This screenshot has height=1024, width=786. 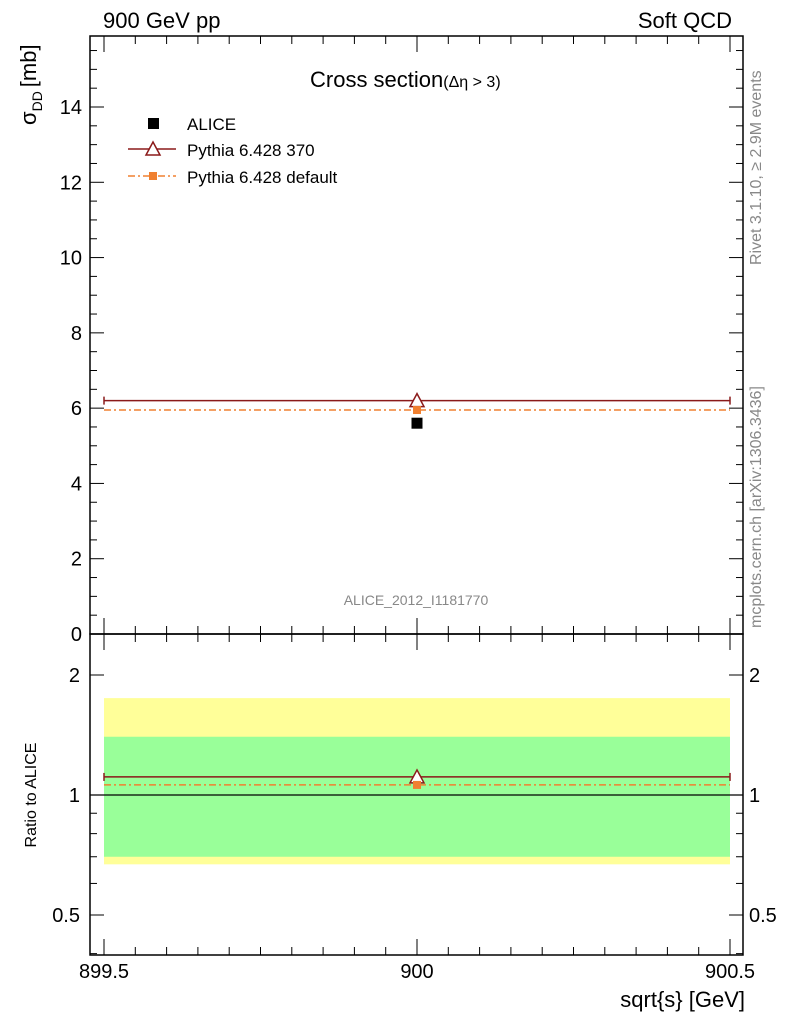 What do you see at coordinates (471, 82) in the screenshot?
I see `plot-title-sub: (Δη > 3)` at bounding box center [471, 82].